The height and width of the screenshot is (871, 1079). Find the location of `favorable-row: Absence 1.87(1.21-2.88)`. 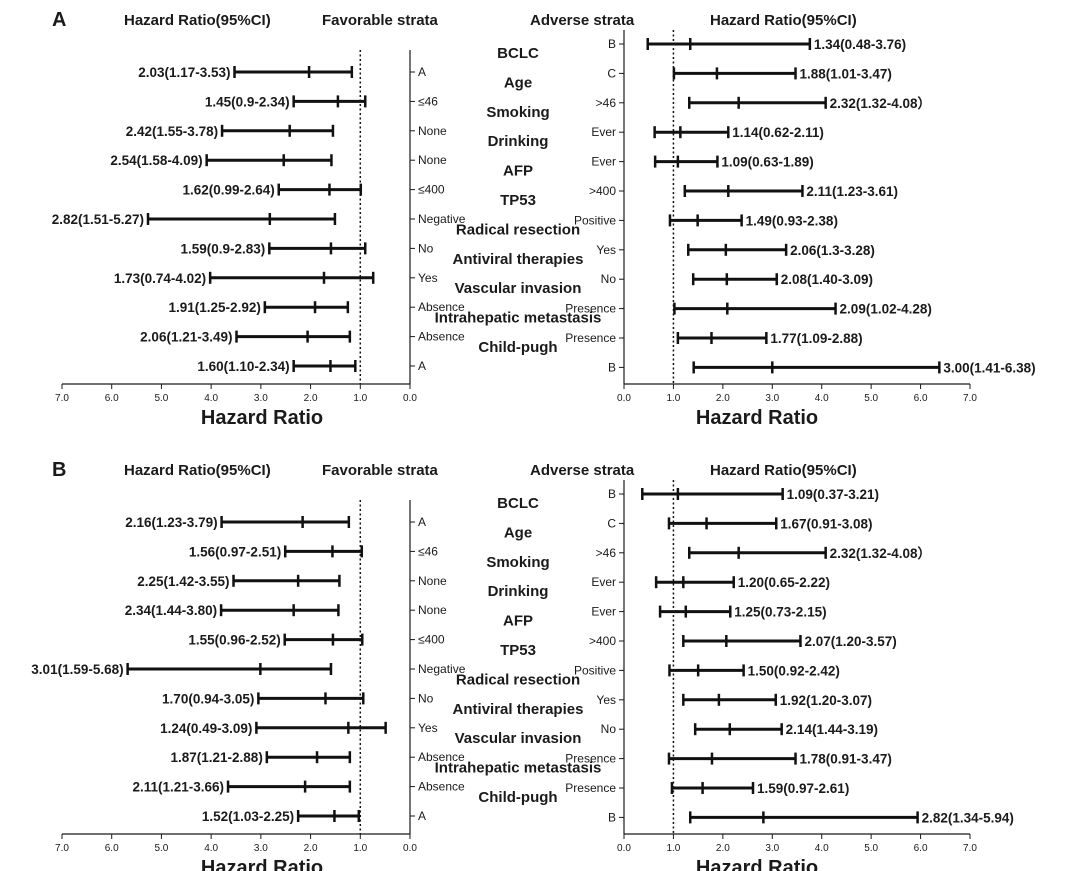

favorable-row: Absence 1.87(1.21-2.88) is located at coordinates (318, 757).